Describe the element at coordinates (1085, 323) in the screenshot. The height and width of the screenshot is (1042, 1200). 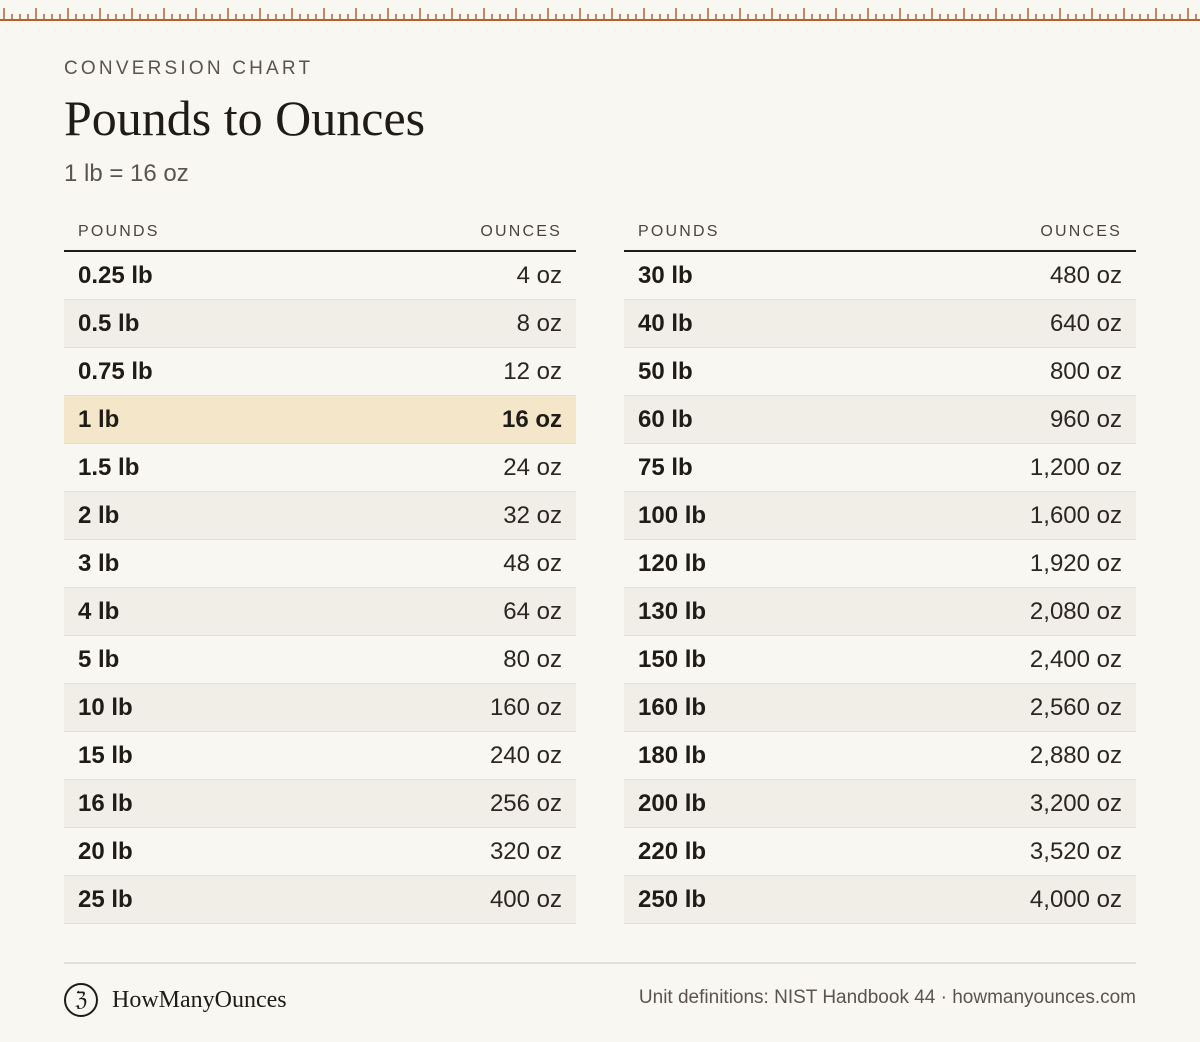
I see `ounces-value: 640 oz` at that location.